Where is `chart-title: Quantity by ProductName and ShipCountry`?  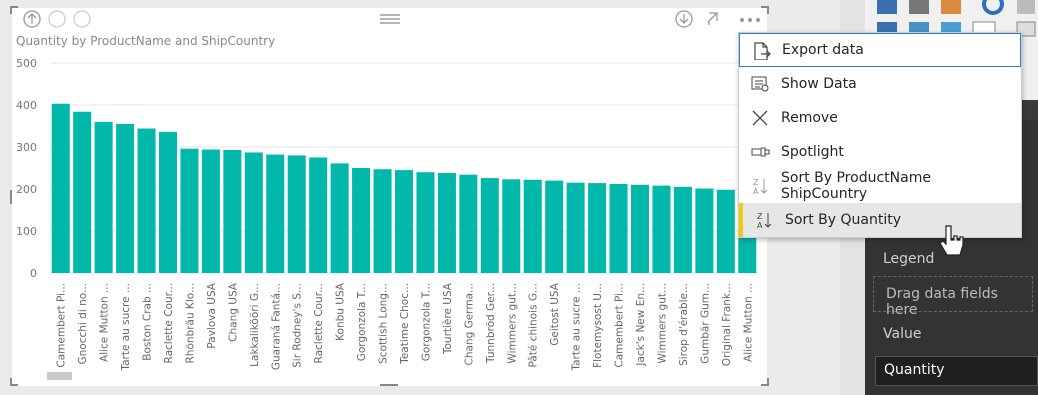
chart-title: Quantity by ProductName and ShipCountry is located at coordinates (145, 41).